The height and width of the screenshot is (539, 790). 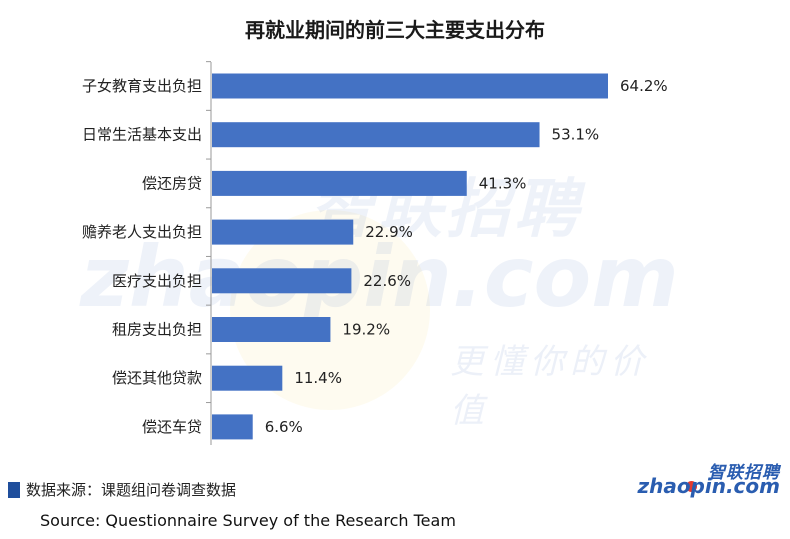 I want to click on category-label: 偿还车贷, so click(x=172, y=427).